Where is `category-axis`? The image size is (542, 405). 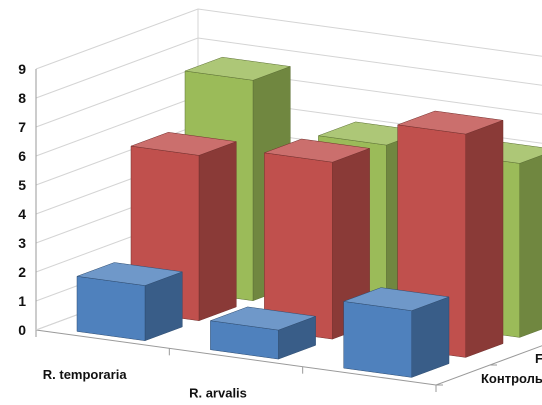
category-axis is located at coordinates (236, 357).